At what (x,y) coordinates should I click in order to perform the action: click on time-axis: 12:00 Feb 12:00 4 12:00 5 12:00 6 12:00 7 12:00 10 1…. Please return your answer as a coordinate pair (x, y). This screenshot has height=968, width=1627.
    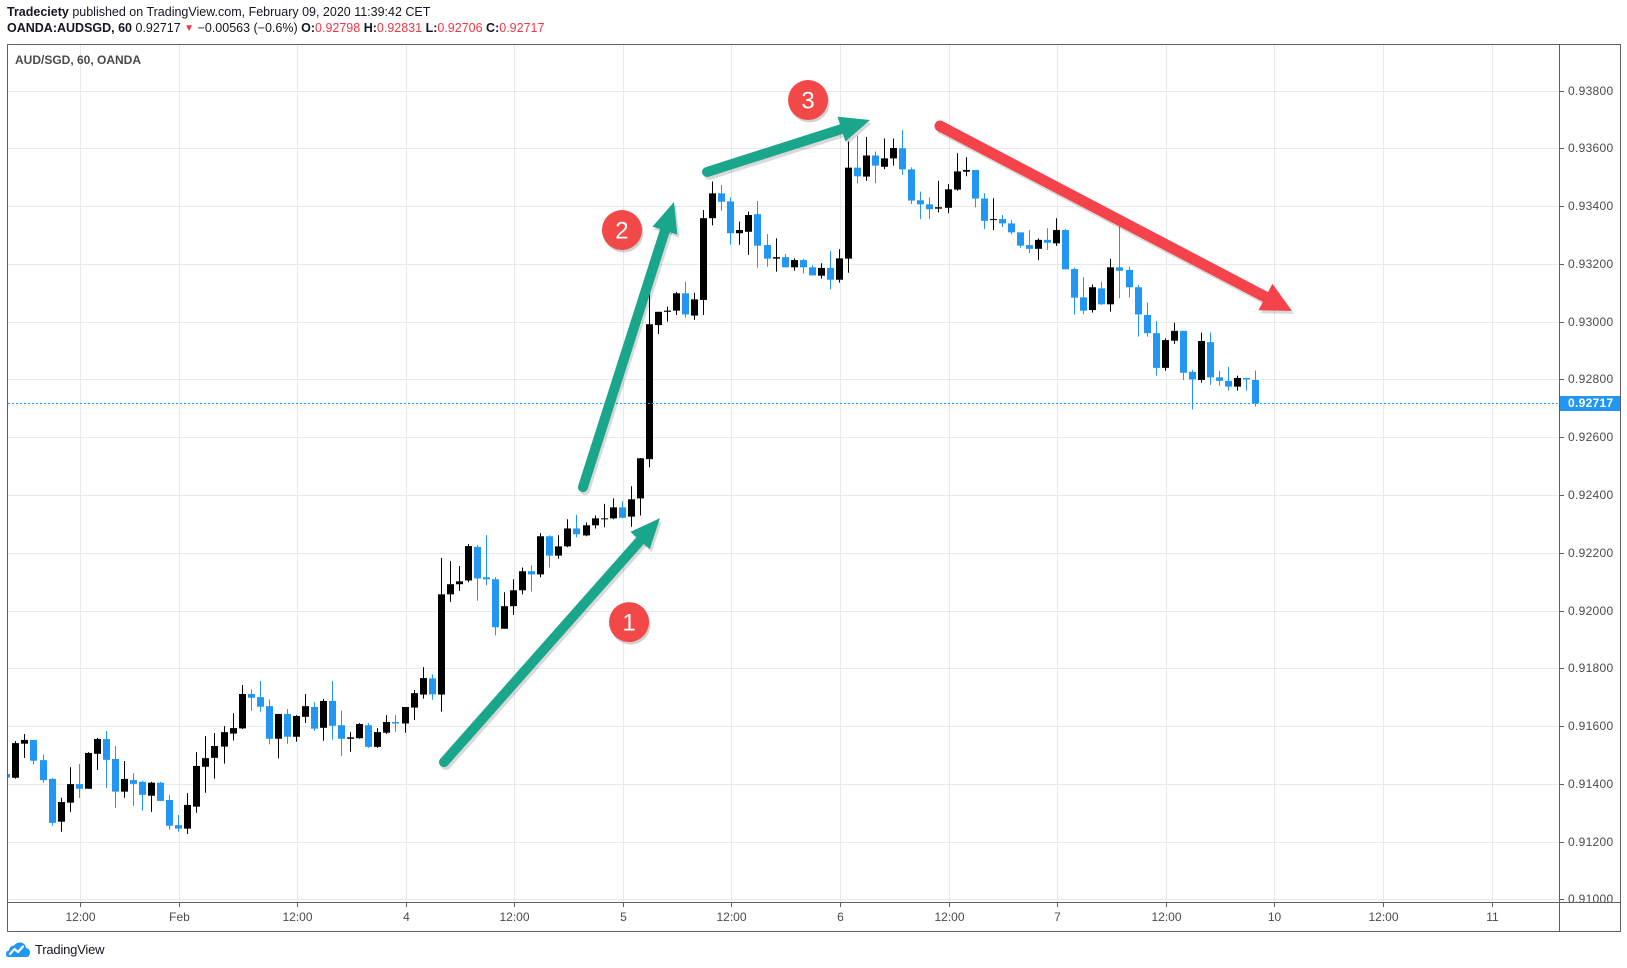
    Looking at the image, I should click on (783, 916).